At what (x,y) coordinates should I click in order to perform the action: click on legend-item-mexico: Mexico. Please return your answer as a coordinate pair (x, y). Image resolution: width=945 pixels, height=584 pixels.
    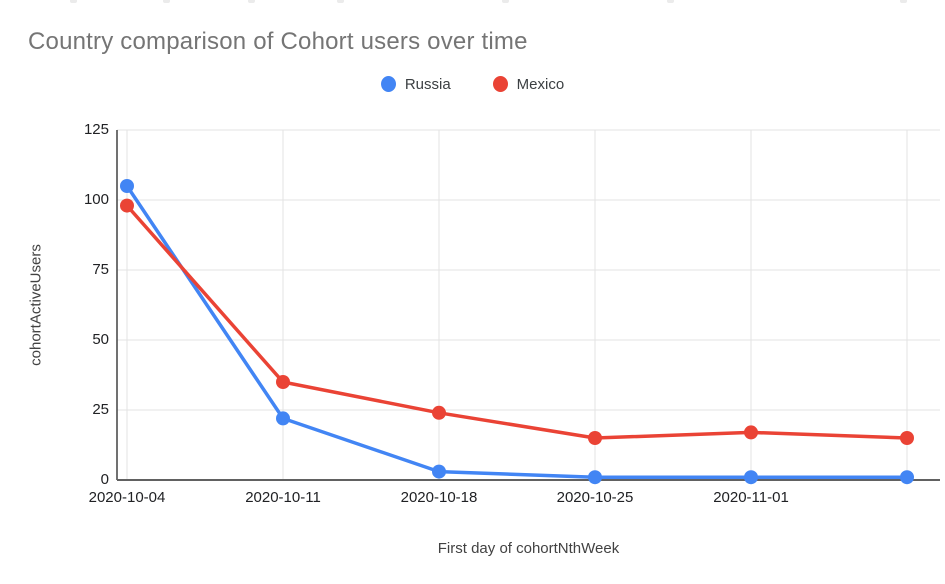
    Looking at the image, I should click on (528, 84).